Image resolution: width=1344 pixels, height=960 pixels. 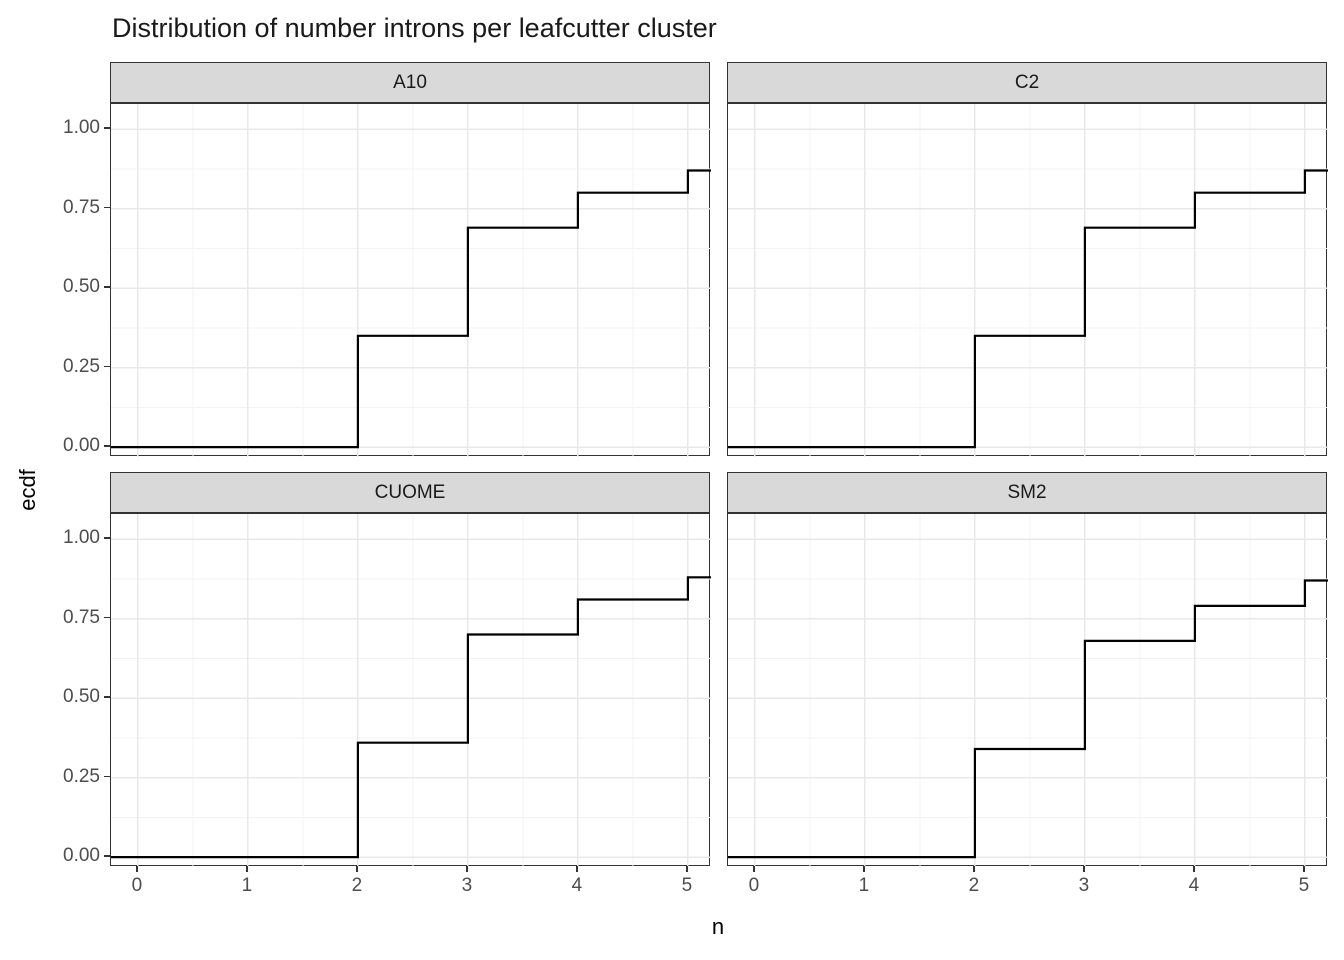 What do you see at coordinates (411, 309) in the screenshot?
I see `ecdf-step-line-A10` at bounding box center [411, 309].